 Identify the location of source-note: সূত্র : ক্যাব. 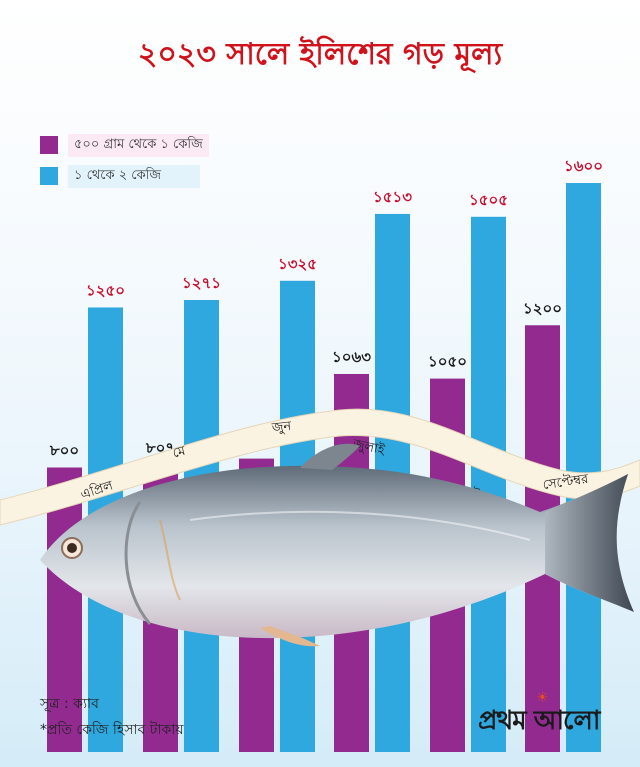
(69, 704).